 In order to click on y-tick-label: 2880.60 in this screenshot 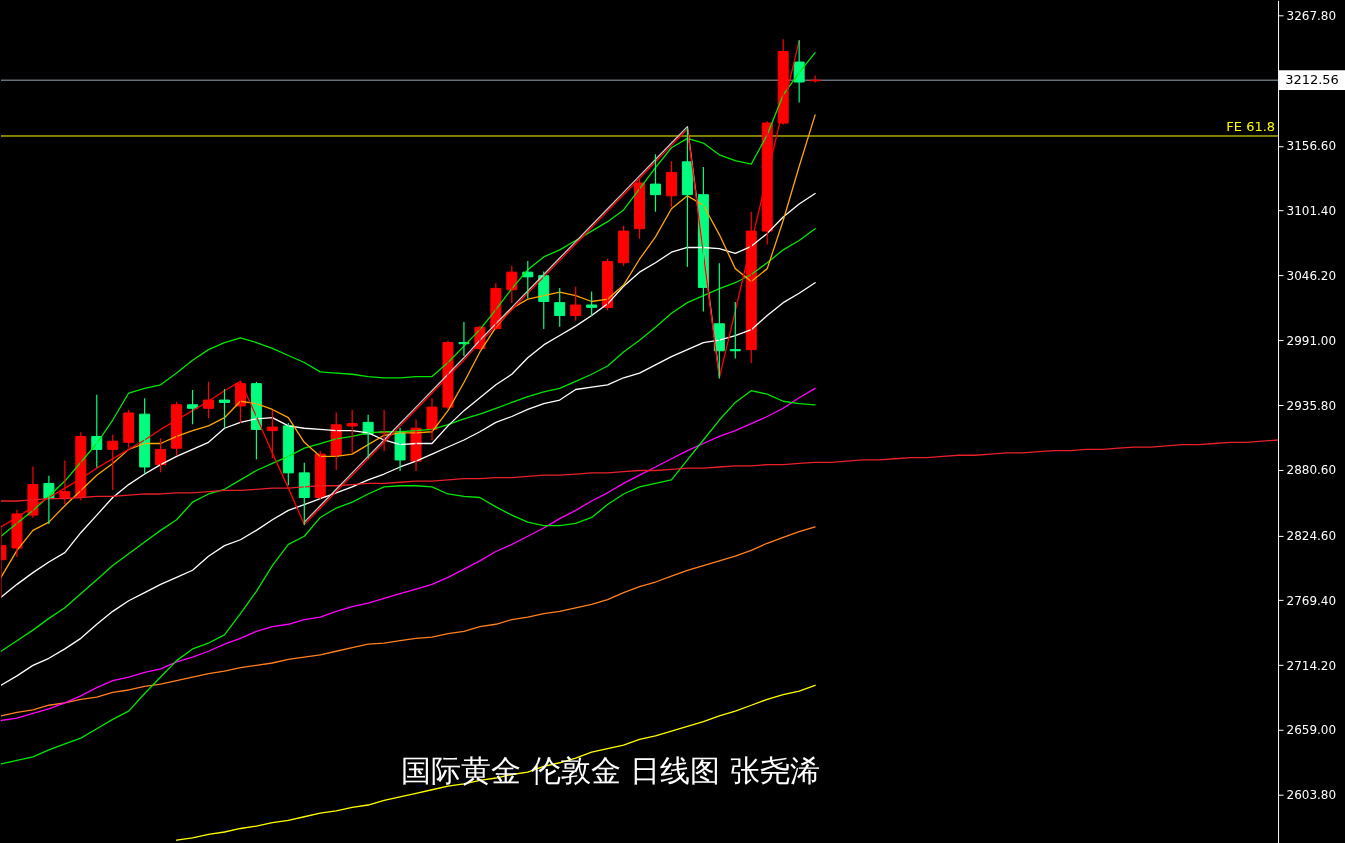, I will do `click(1311, 470)`.